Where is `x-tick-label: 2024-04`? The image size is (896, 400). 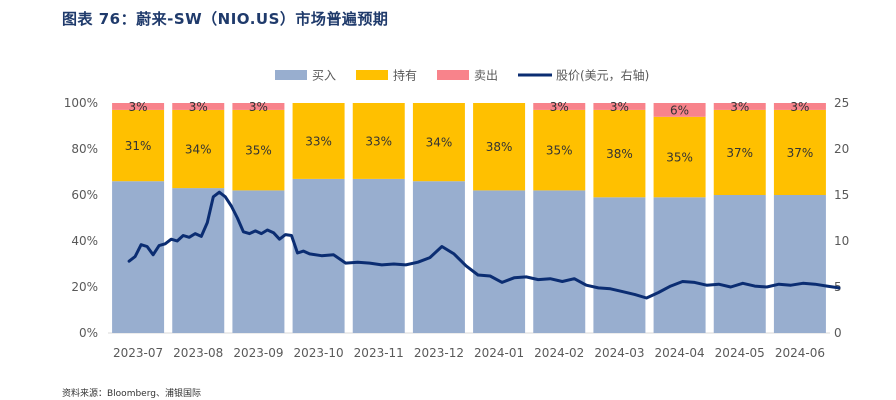 x-tick-label: 2024-04 is located at coordinates (680, 353).